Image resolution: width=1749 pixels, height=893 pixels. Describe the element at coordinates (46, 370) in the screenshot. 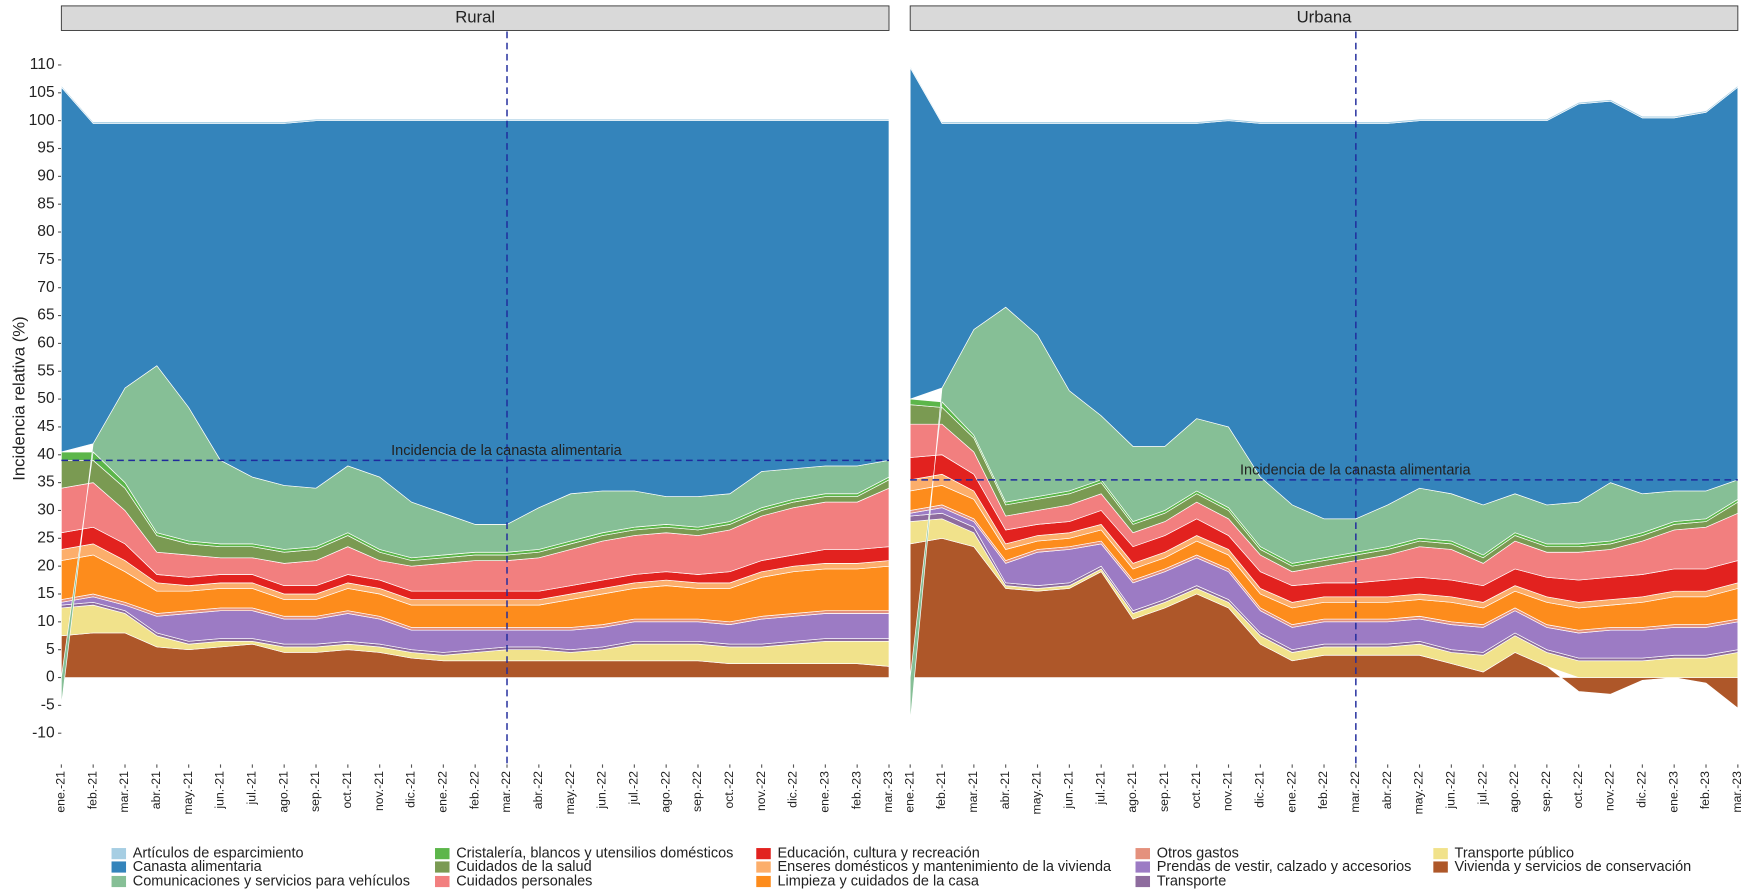

I see `y-tick-label: 55` at that location.